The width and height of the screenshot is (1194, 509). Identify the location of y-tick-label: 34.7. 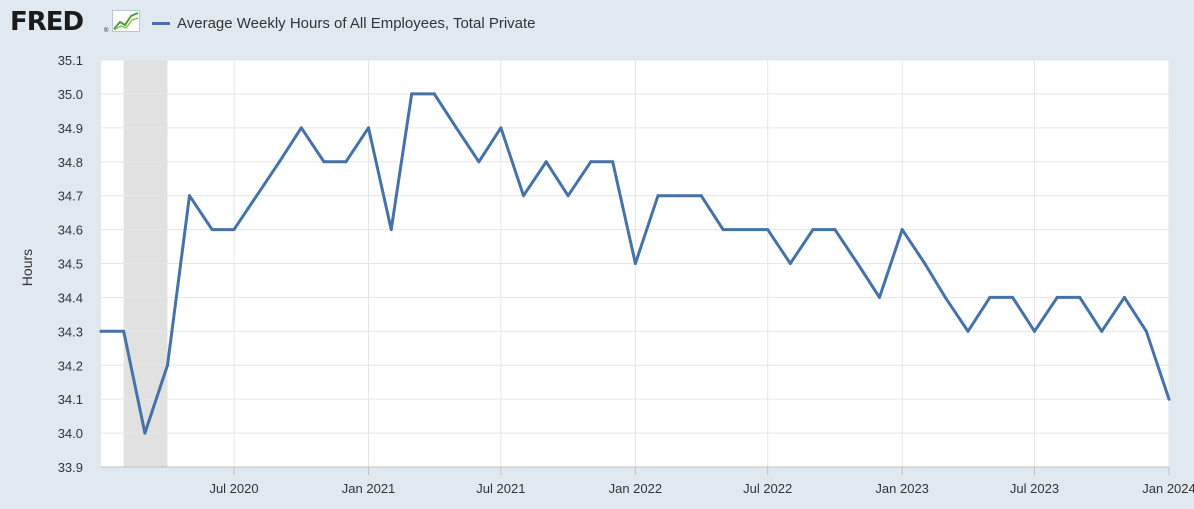
(70, 196).